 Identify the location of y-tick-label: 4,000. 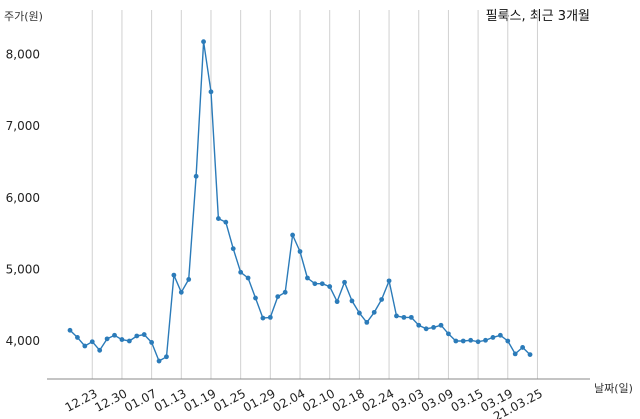
(23, 341).